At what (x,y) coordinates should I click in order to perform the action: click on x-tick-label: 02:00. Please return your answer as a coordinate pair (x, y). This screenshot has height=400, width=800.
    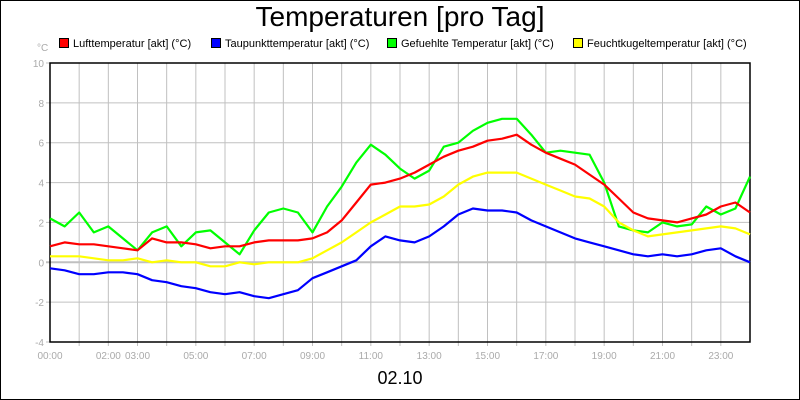
    Looking at the image, I should click on (108, 356).